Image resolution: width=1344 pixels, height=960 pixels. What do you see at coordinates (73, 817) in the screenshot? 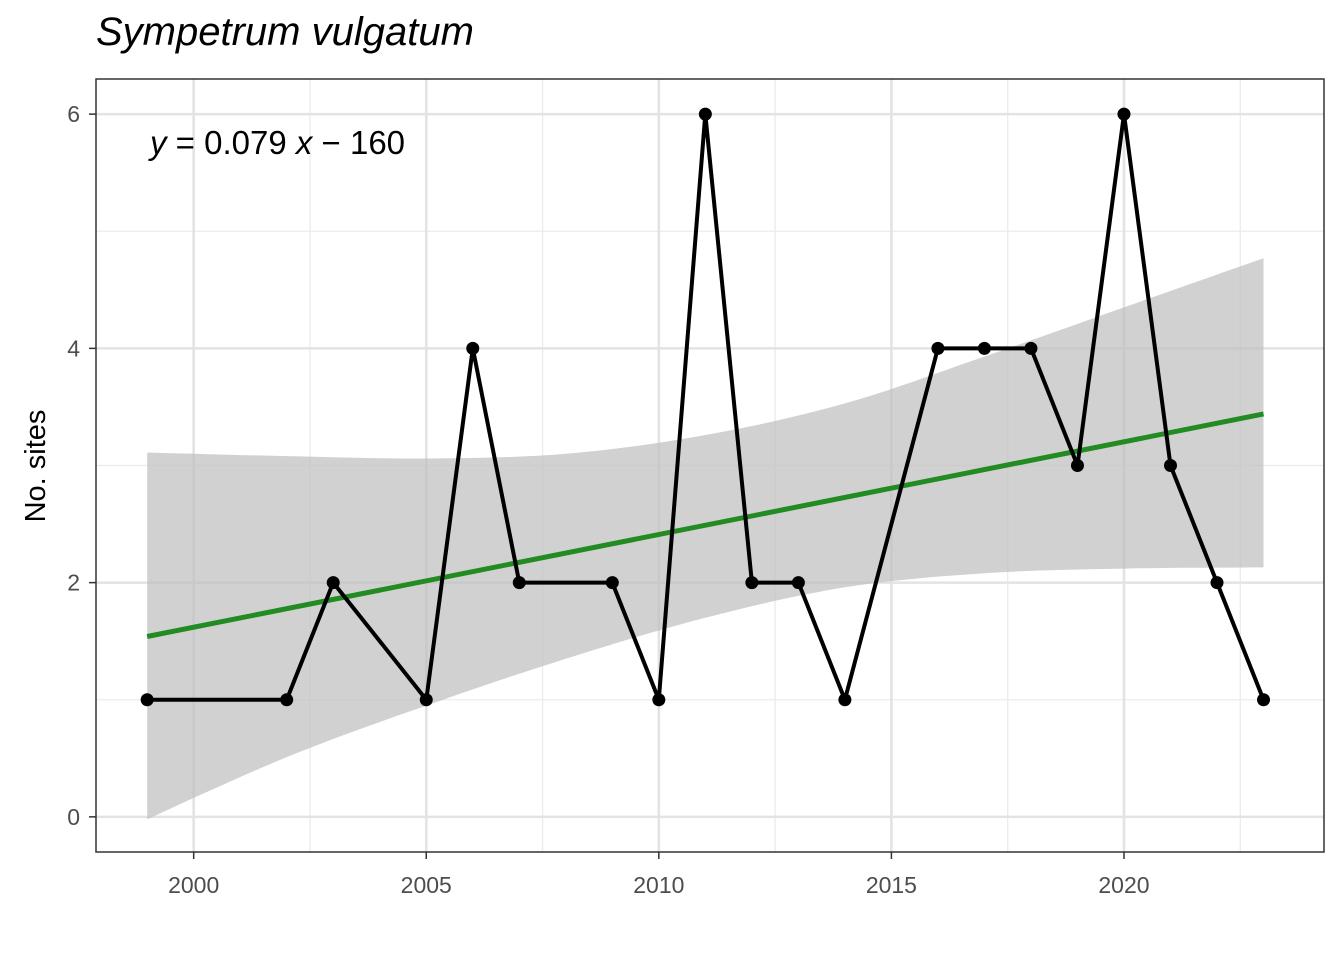
I see `y-tick-label: 0` at bounding box center [73, 817].